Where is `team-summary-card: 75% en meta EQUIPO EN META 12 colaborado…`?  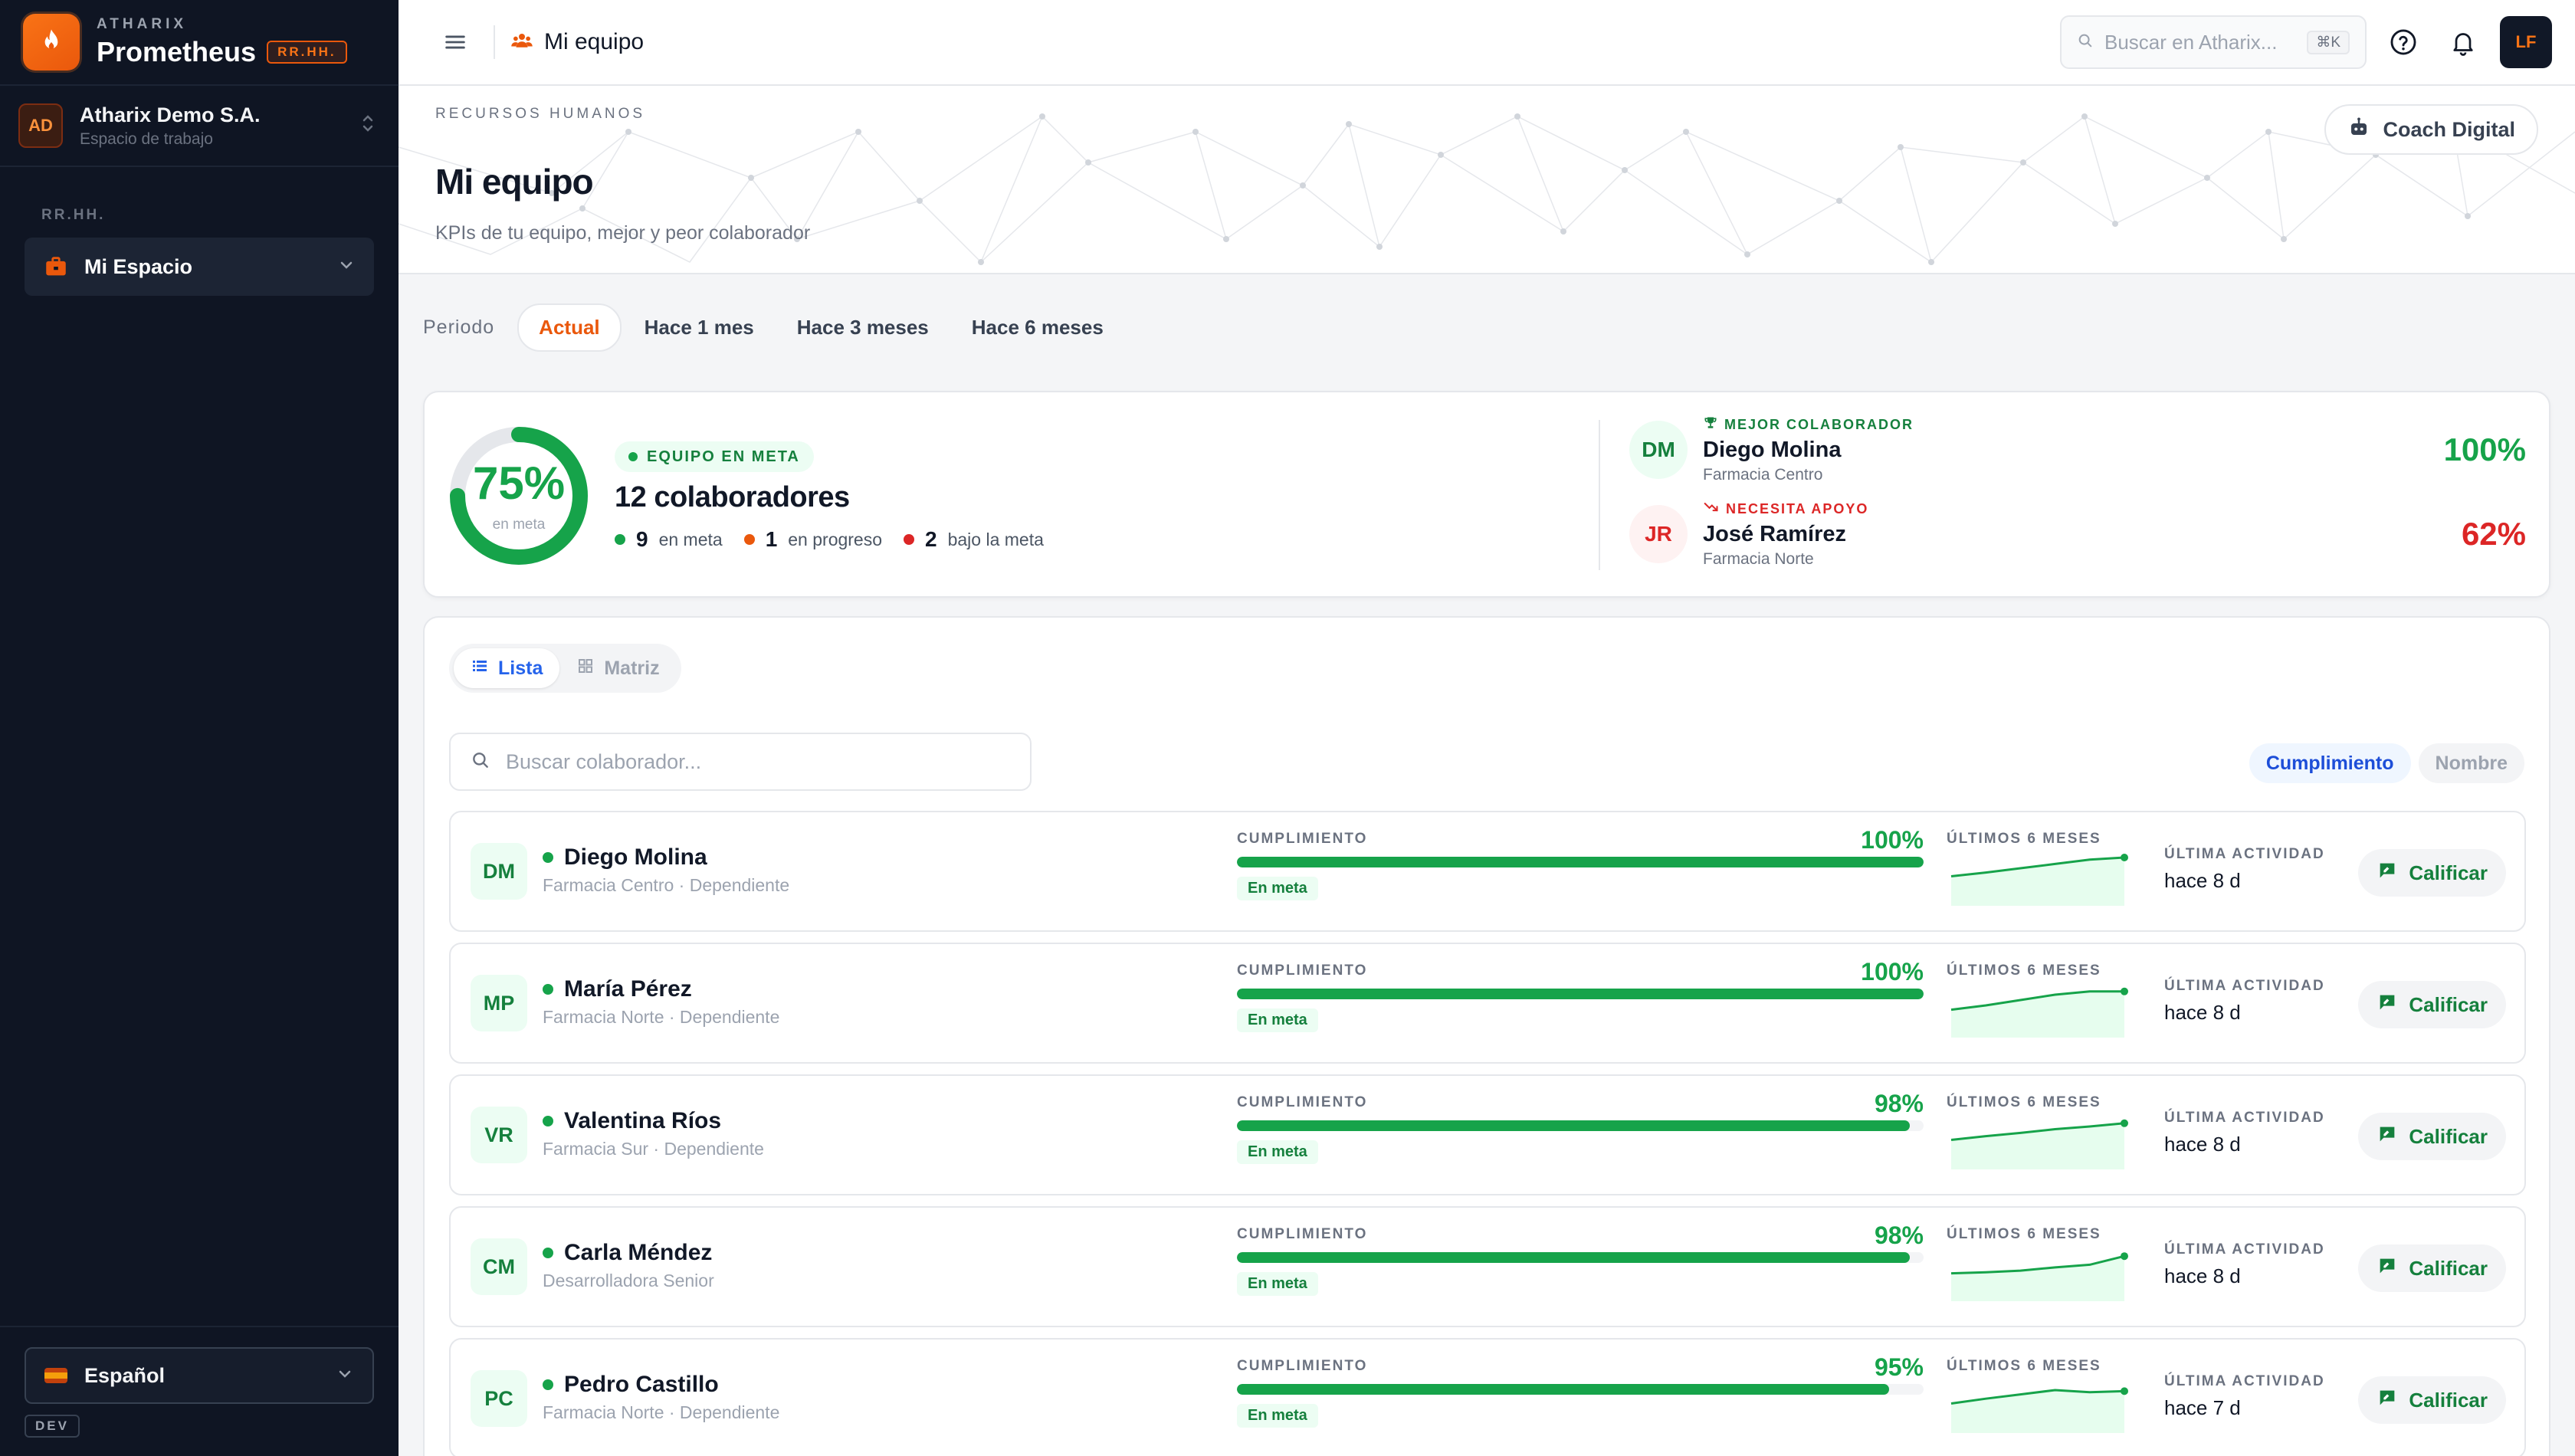
team-summary-card: 75% en meta EQUIPO EN META 12 colaborado… is located at coordinates (1487, 494).